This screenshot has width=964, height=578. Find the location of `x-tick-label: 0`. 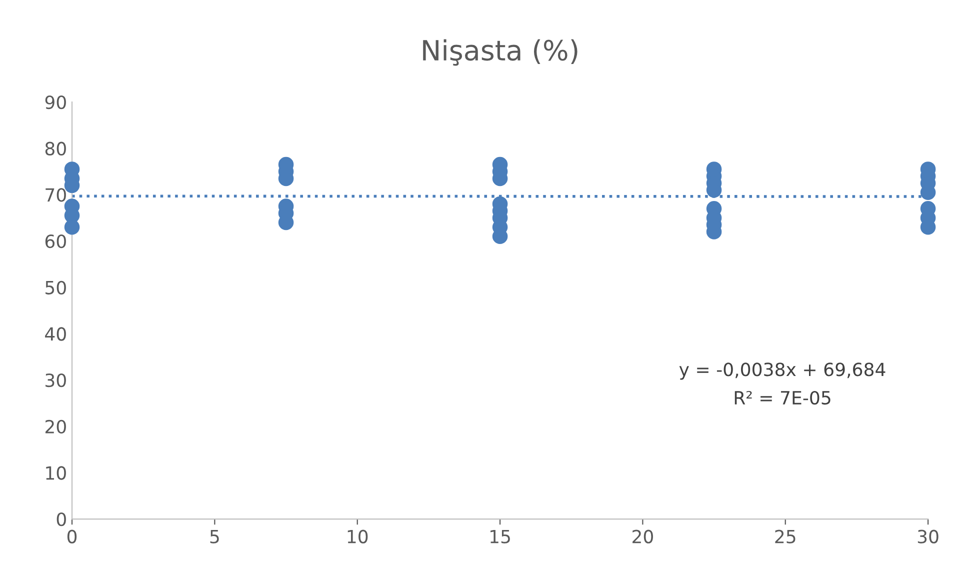

x-tick-label: 0 is located at coordinates (72, 537).